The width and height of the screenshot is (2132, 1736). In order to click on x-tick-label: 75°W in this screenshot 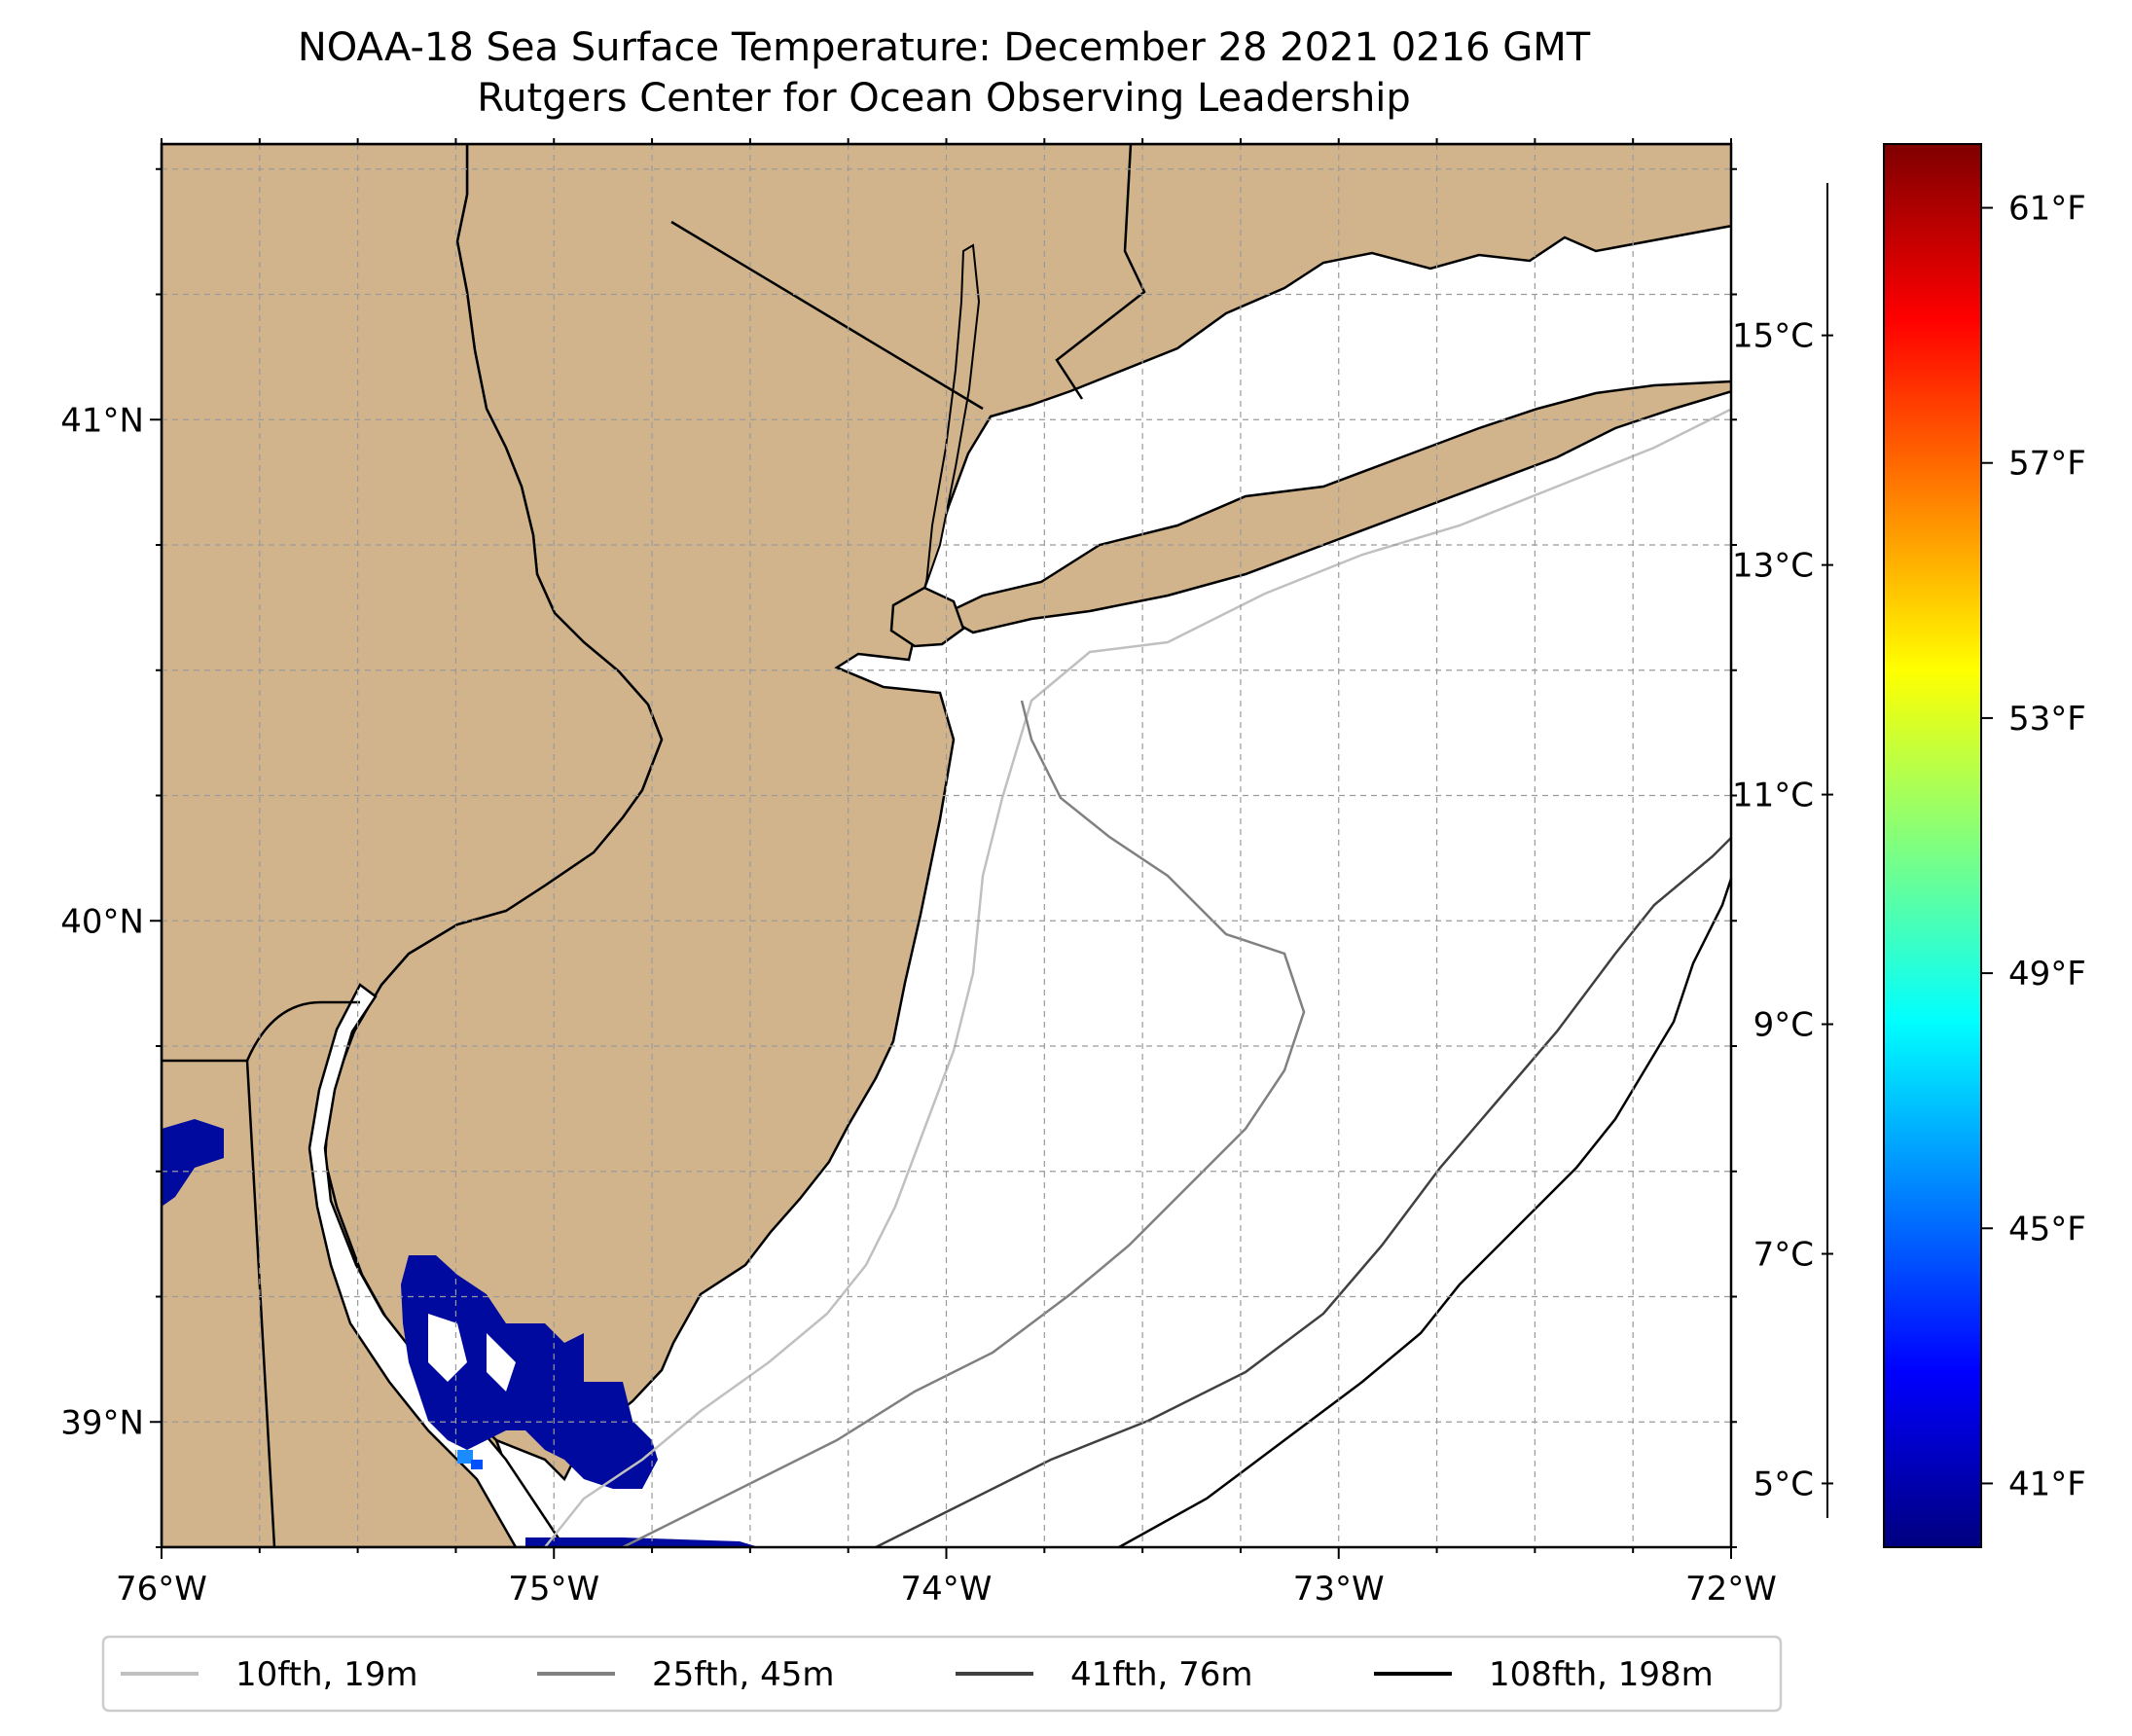, I will do `click(554, 1590)`.